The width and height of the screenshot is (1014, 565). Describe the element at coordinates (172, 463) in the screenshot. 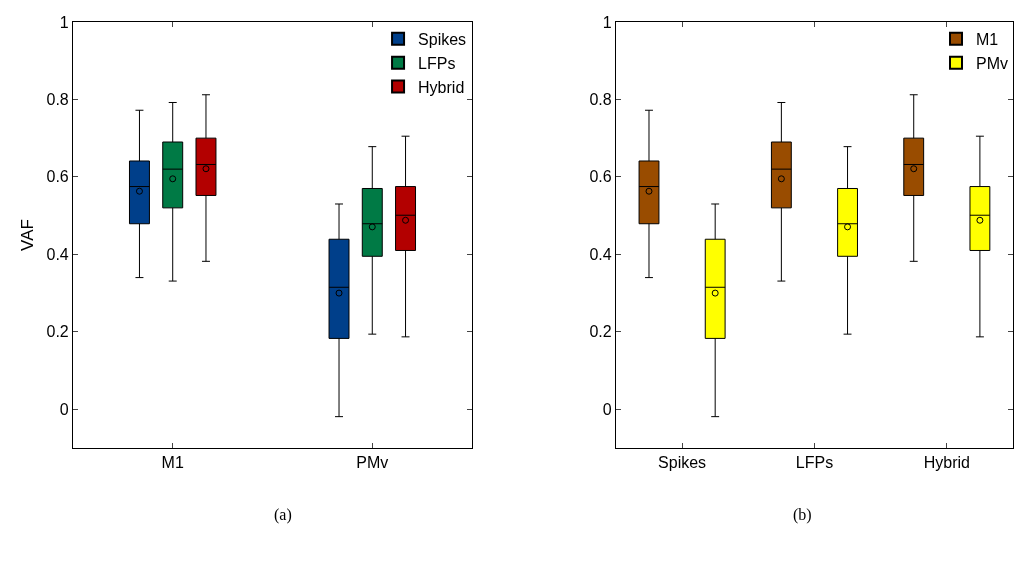

I see `x-tick-label: M1` at that location.